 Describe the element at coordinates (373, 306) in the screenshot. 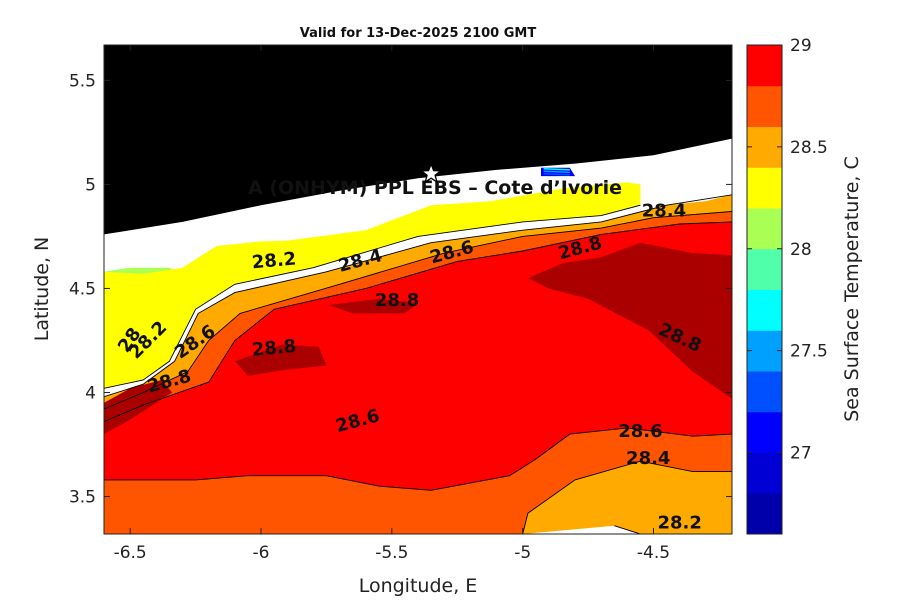

I see `region-lev29-north` at that location.